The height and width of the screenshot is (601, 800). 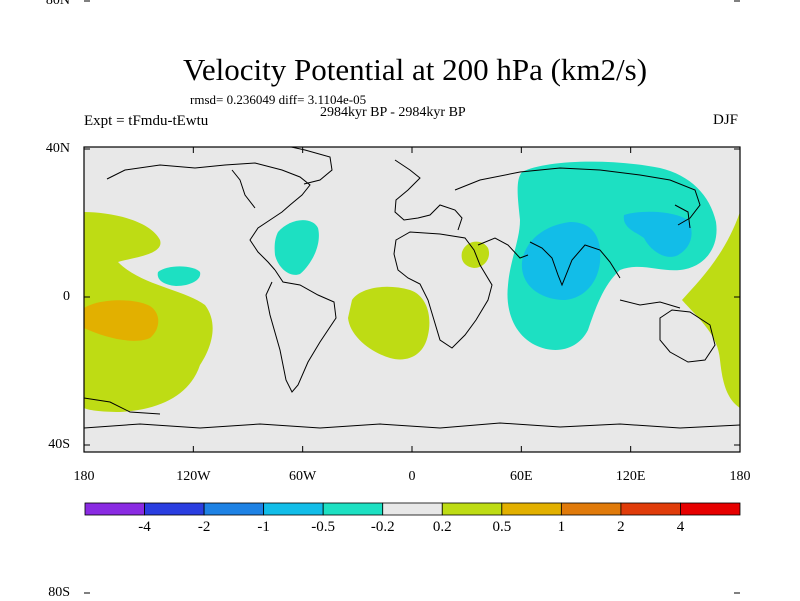 What do you see at coordinates (475, 254) in the screenshot?
I see `anomaly-region-red-sea` at bounding box center [475, 254].